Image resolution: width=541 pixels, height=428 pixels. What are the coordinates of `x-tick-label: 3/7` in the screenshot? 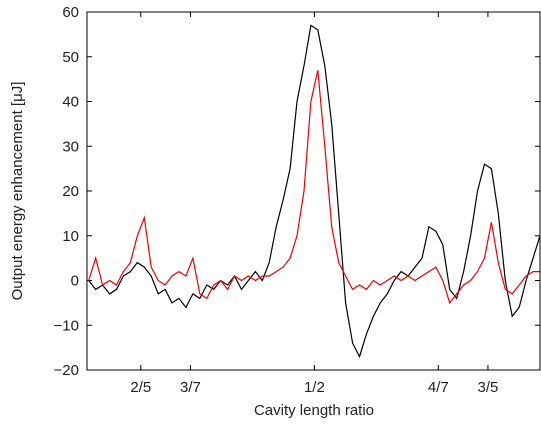 It's located at (190, 387).